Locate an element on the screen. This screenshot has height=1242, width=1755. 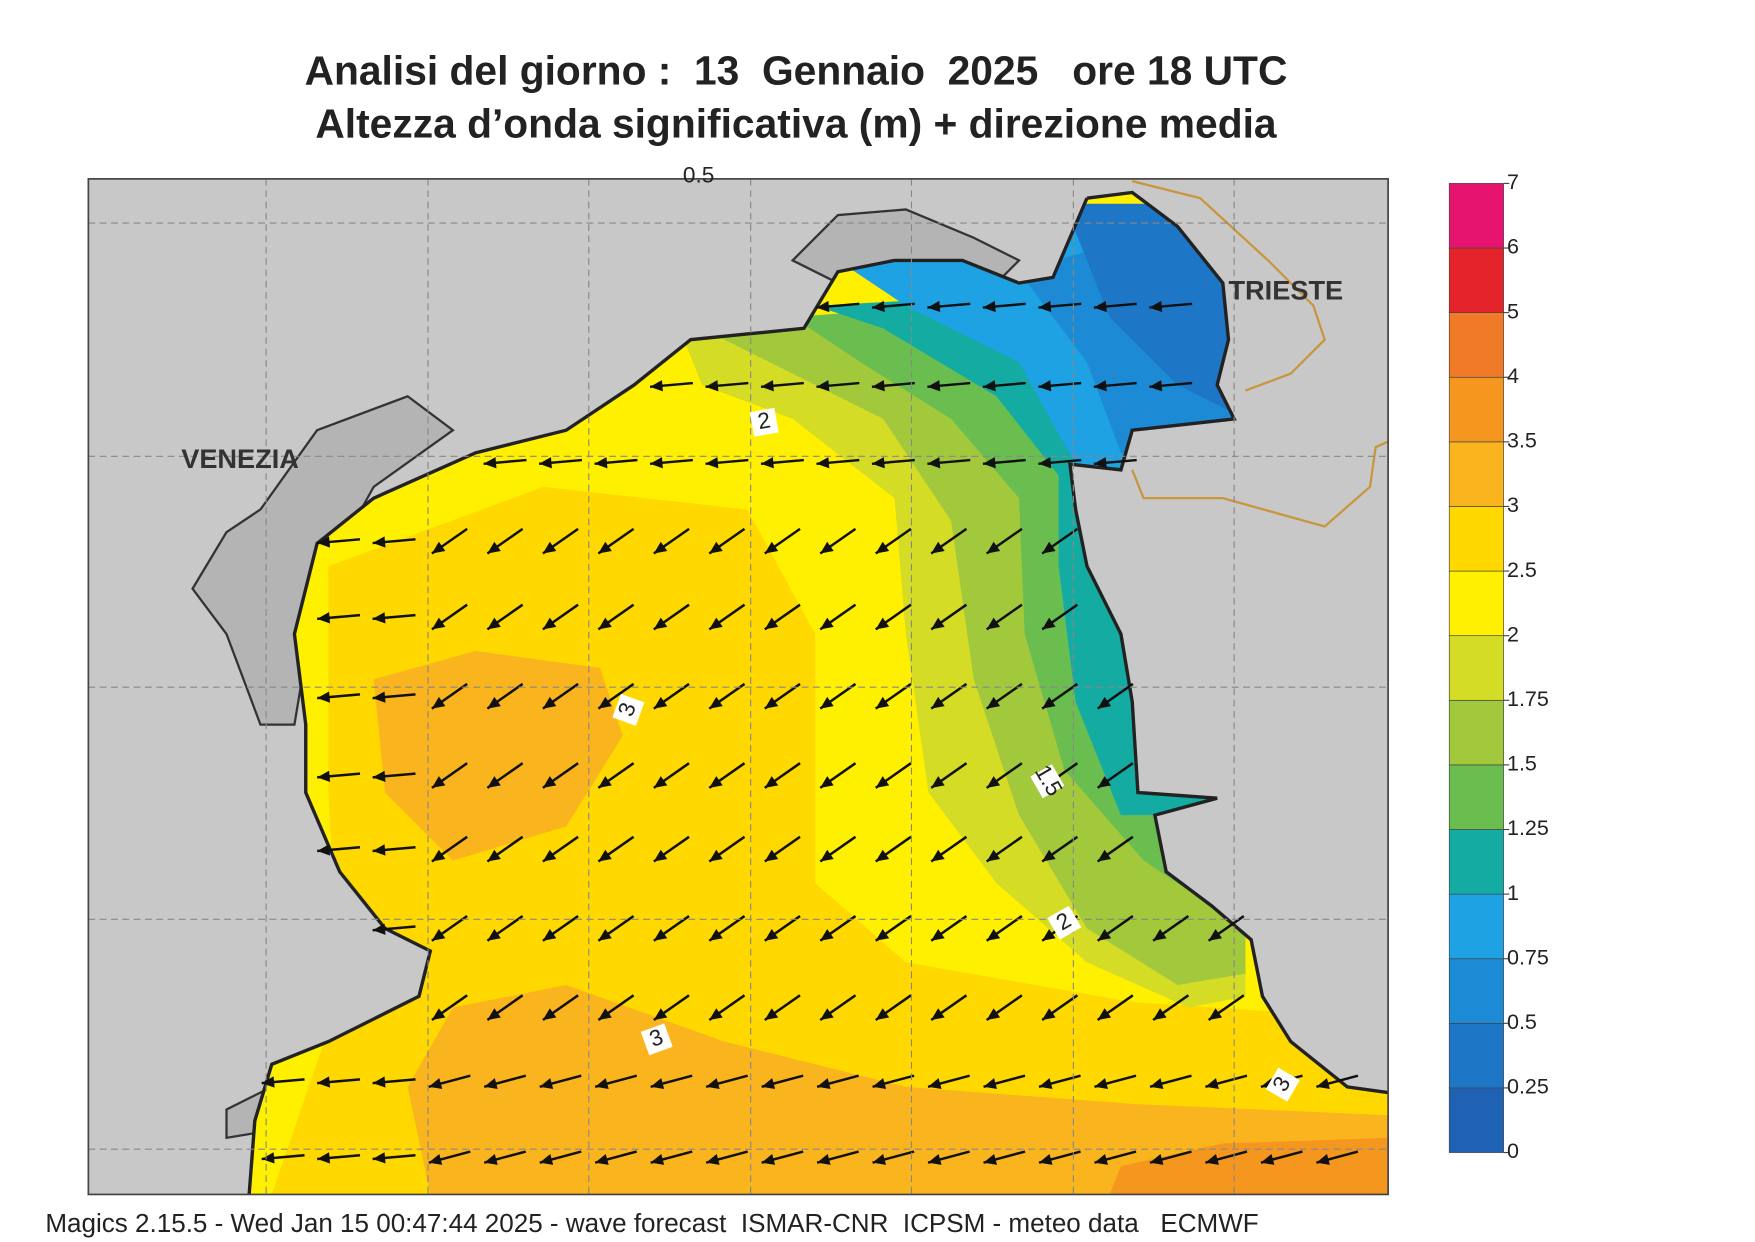
colorbar-label: 4 is located at coordinates (1513, 376).